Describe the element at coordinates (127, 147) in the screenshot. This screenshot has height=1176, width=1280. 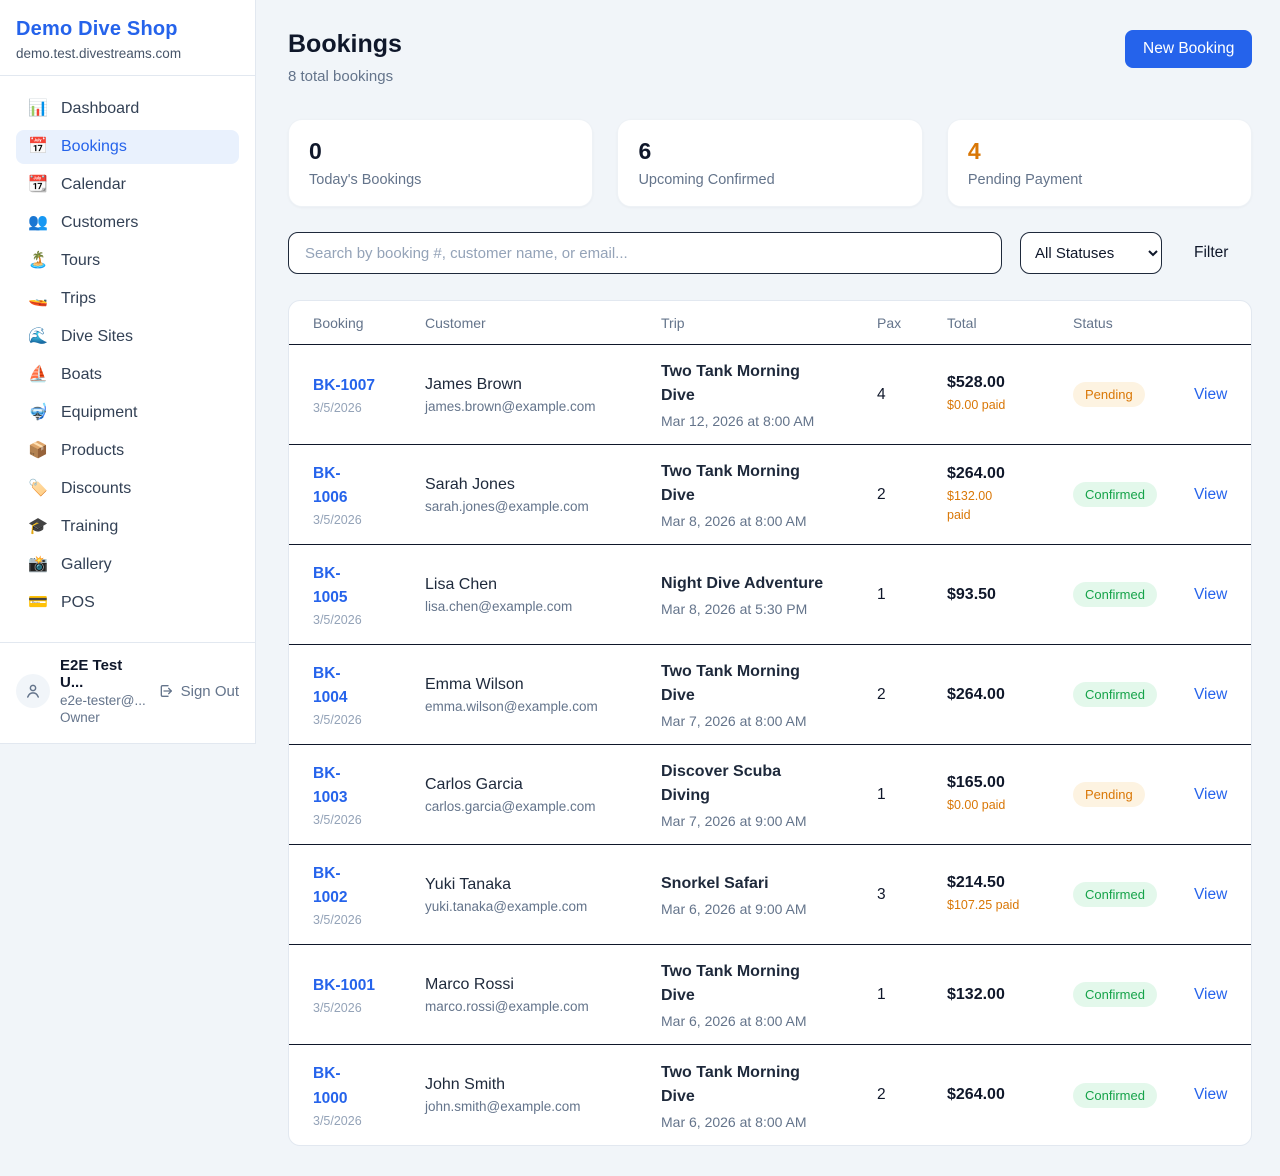
I see `sidebar-item-bookings: 📅 Bookings` at that location.